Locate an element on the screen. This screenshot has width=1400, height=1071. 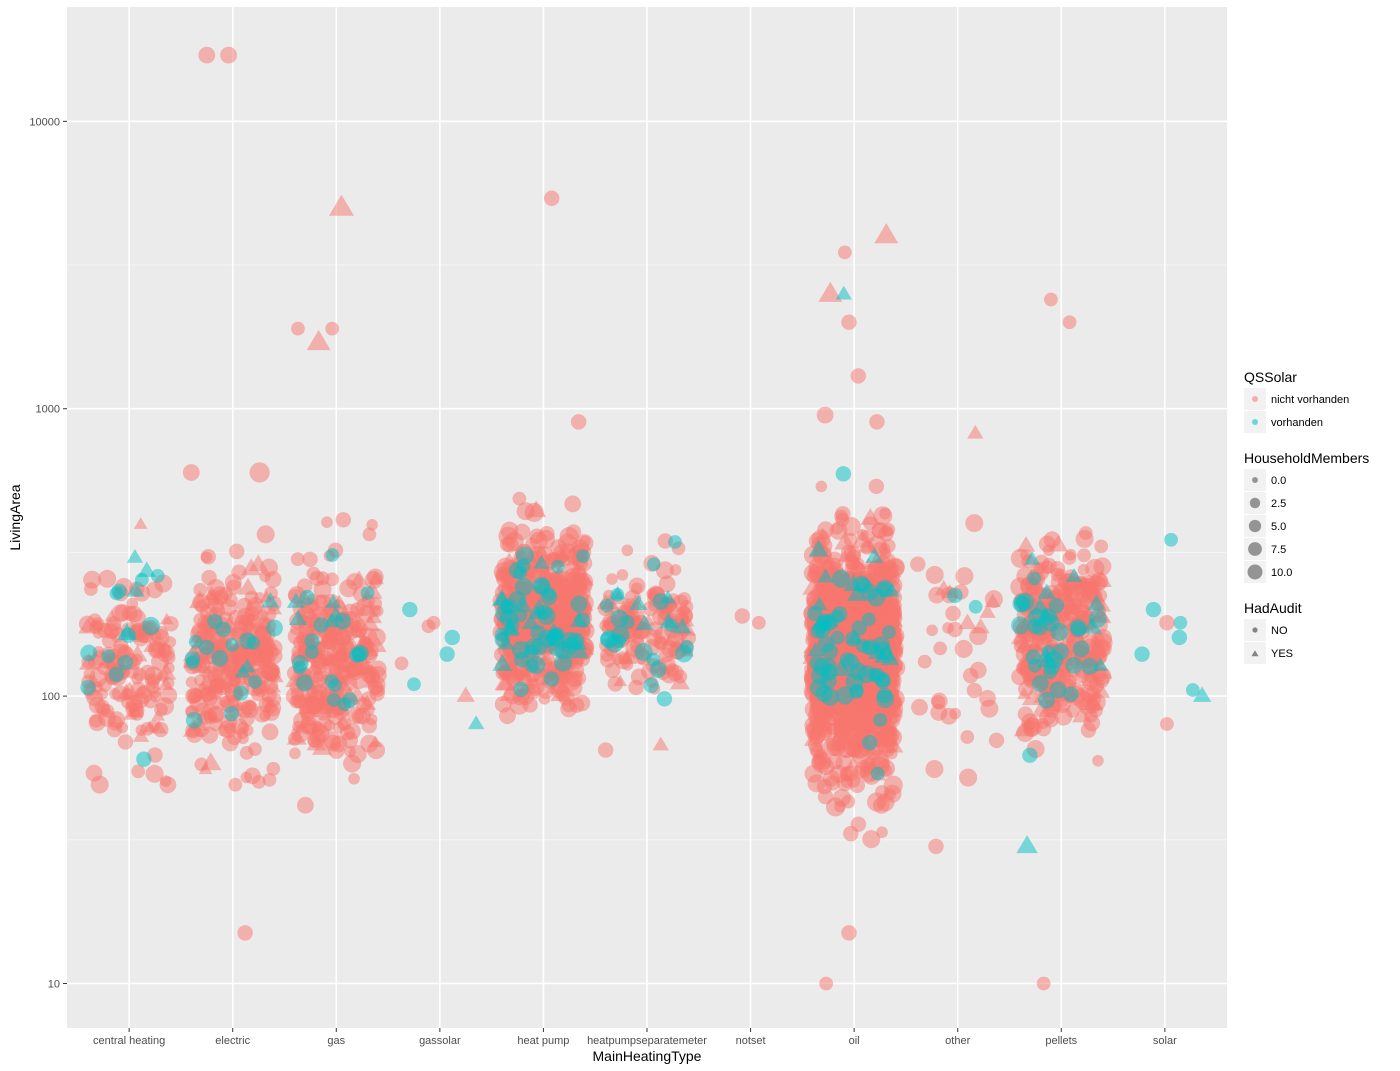
legend-key-dot is located at coordinates (1255, 399).